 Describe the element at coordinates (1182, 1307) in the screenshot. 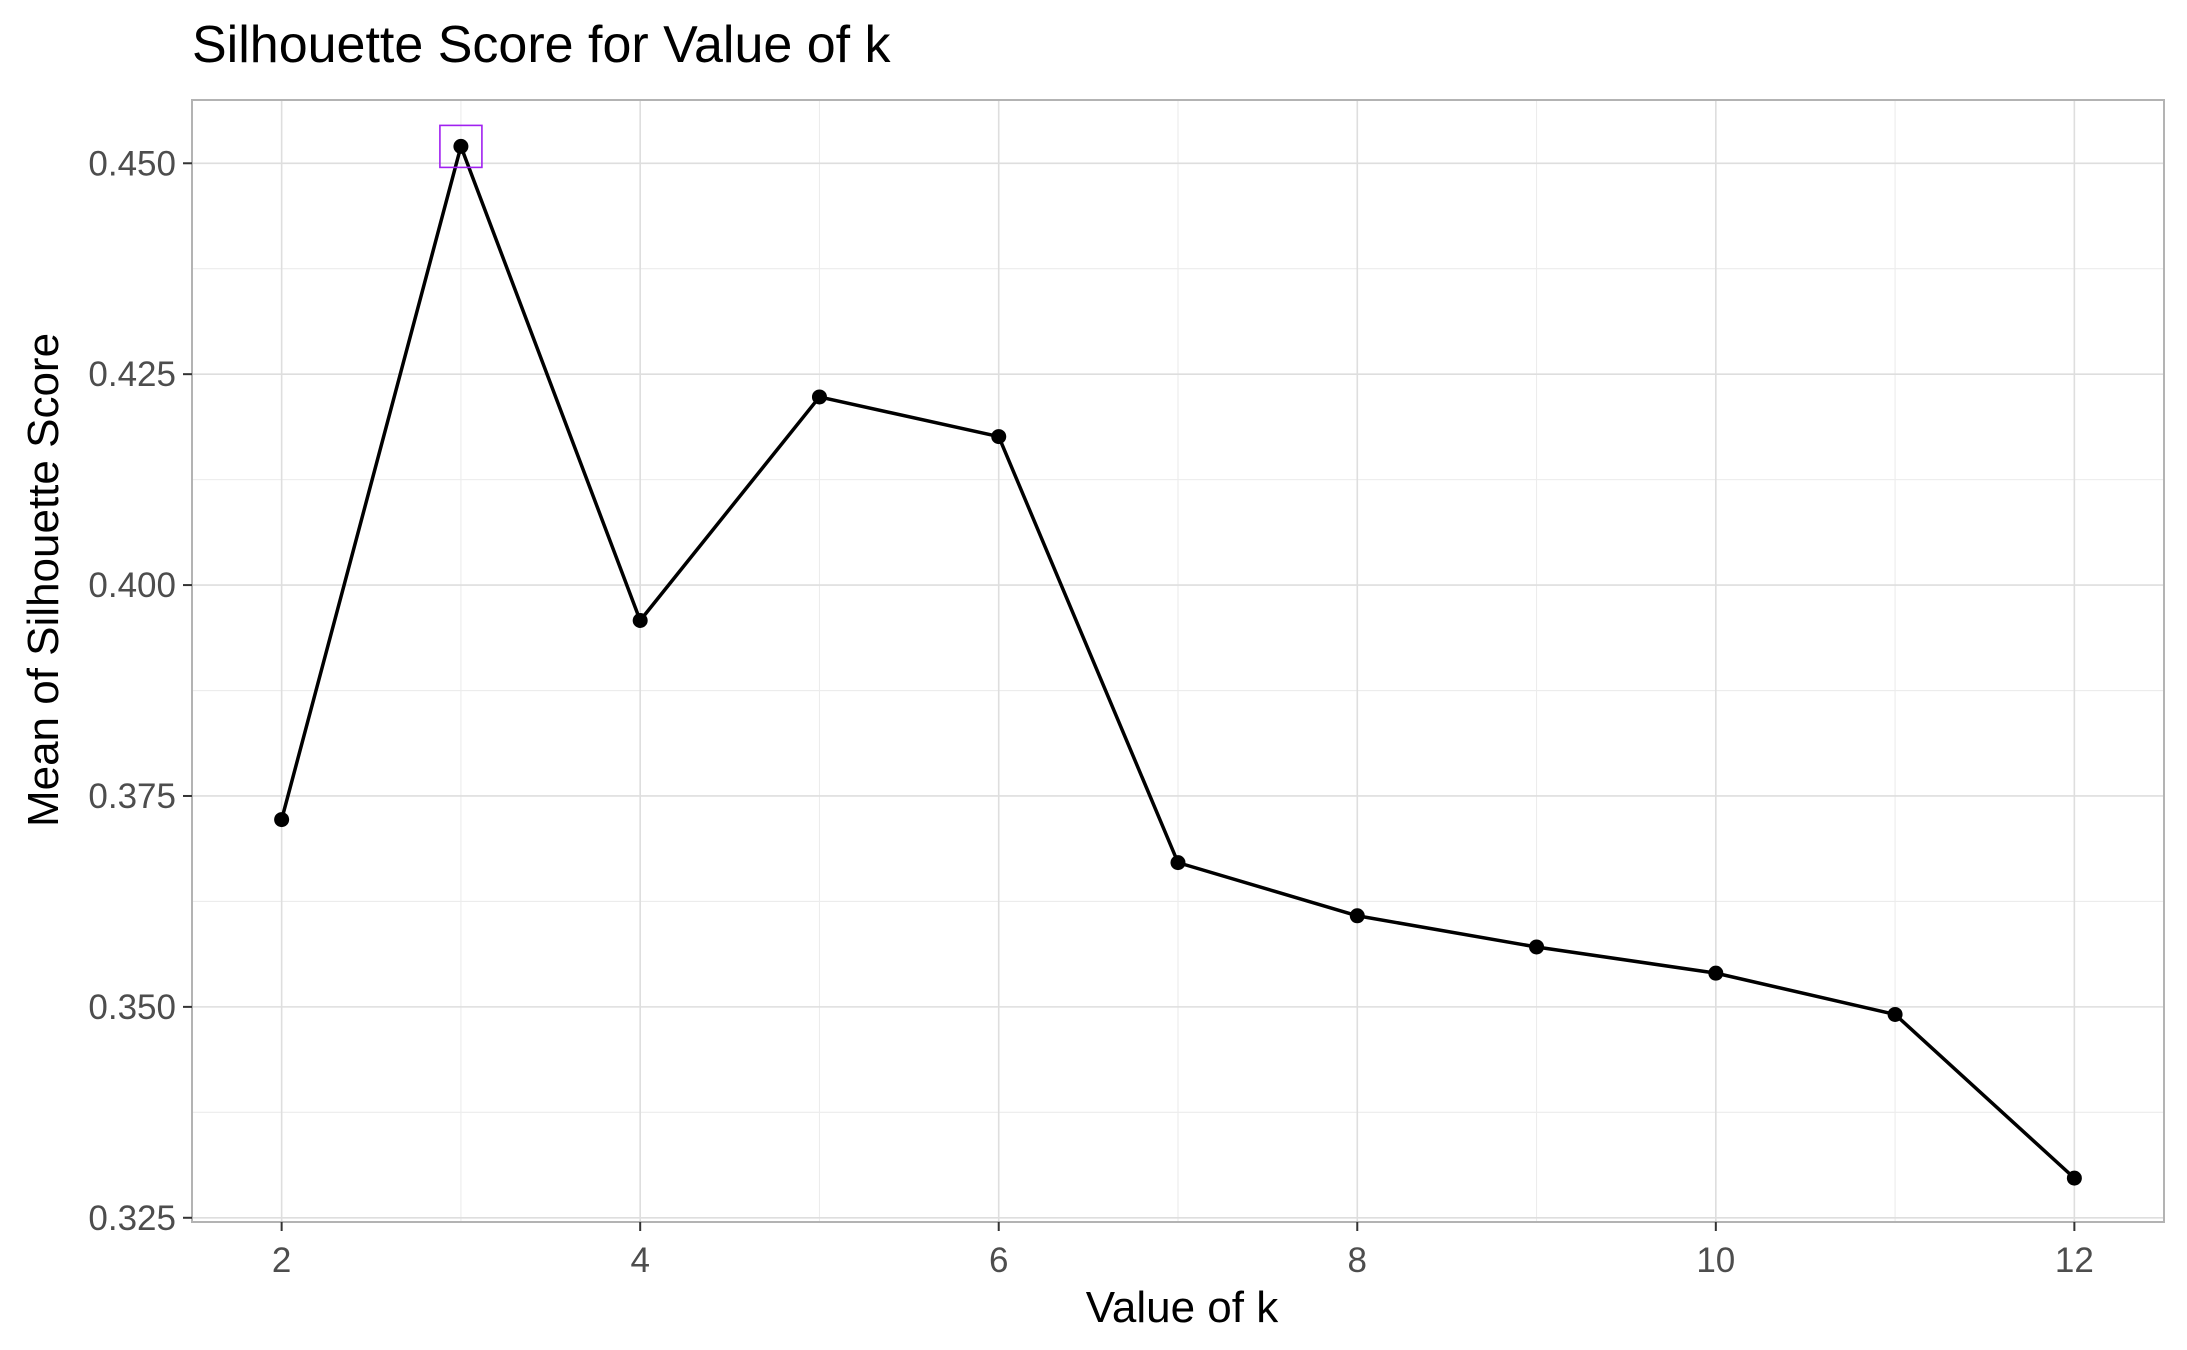

I see `x-axis-title: Value of k` at that location.